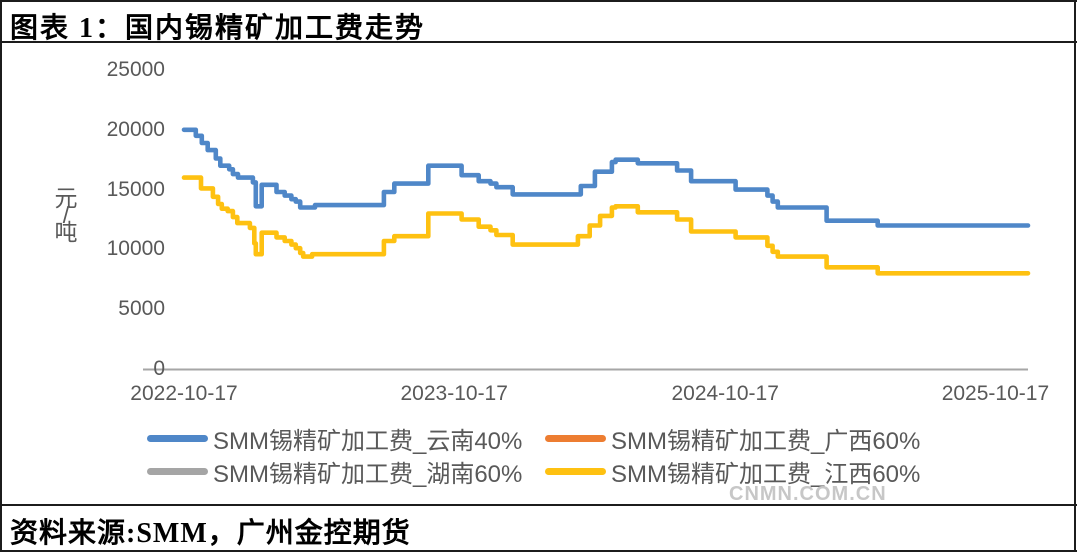 This screenshot has width=1080, height=553. I want to click on x-tick-label: 2022-10-17, so click(184, 393).